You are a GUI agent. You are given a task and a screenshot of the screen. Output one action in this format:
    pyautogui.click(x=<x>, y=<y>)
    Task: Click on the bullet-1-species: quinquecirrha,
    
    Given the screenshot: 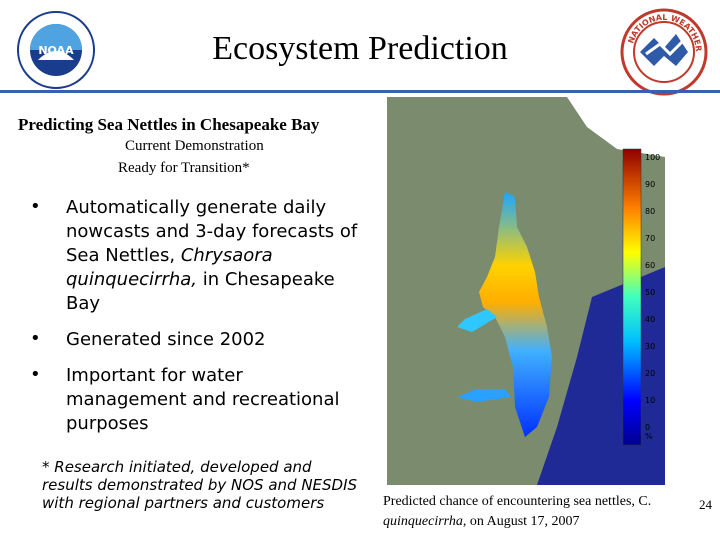 What is the action you would take?
    pyautogui.click(x=132, y=279)
    